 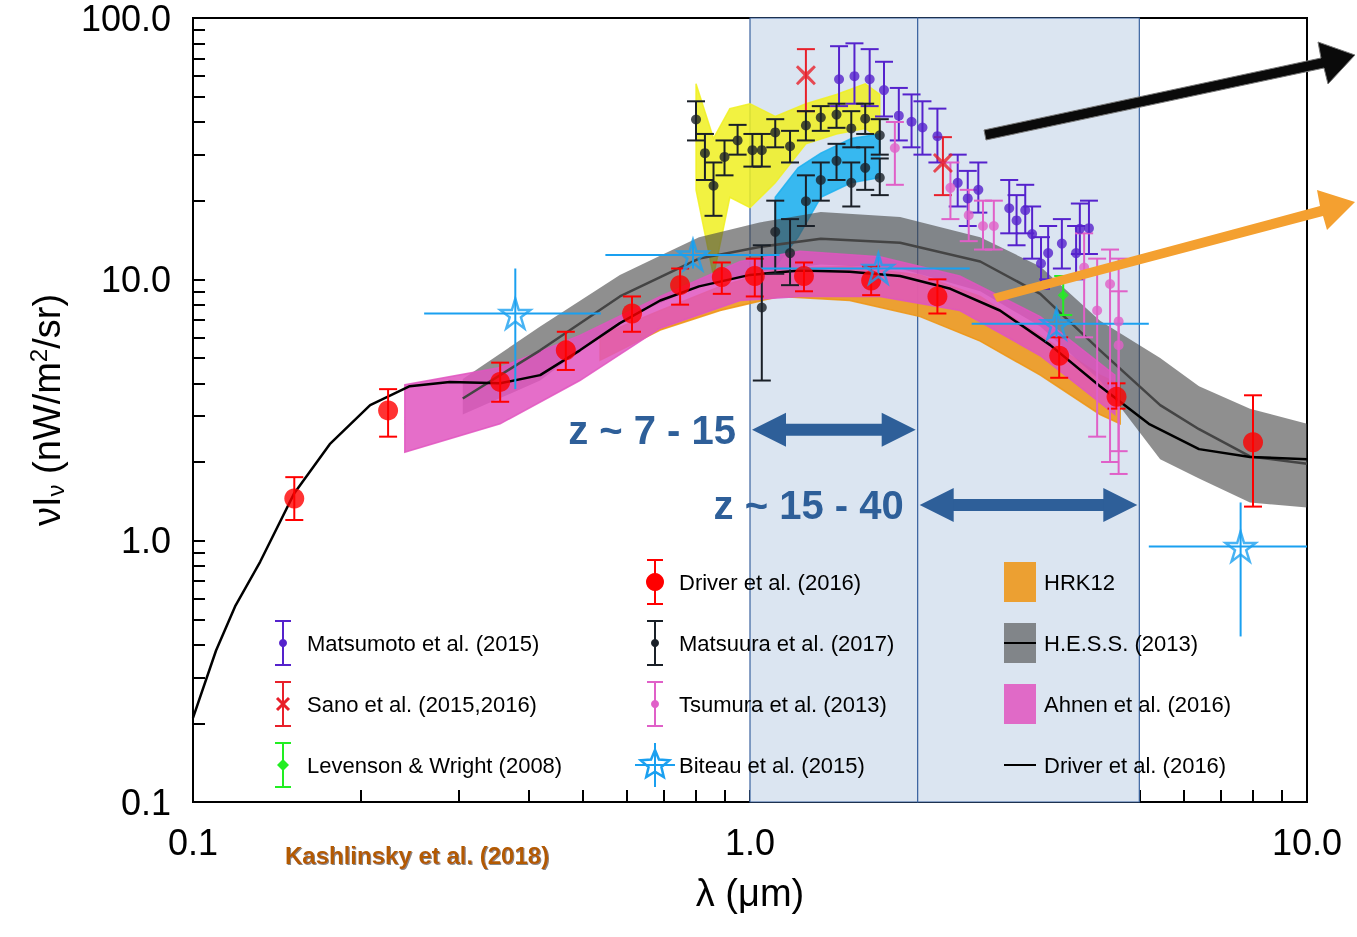 I want to click on legend-label: Biteau et al. (2015), so click(x=772, y=765).